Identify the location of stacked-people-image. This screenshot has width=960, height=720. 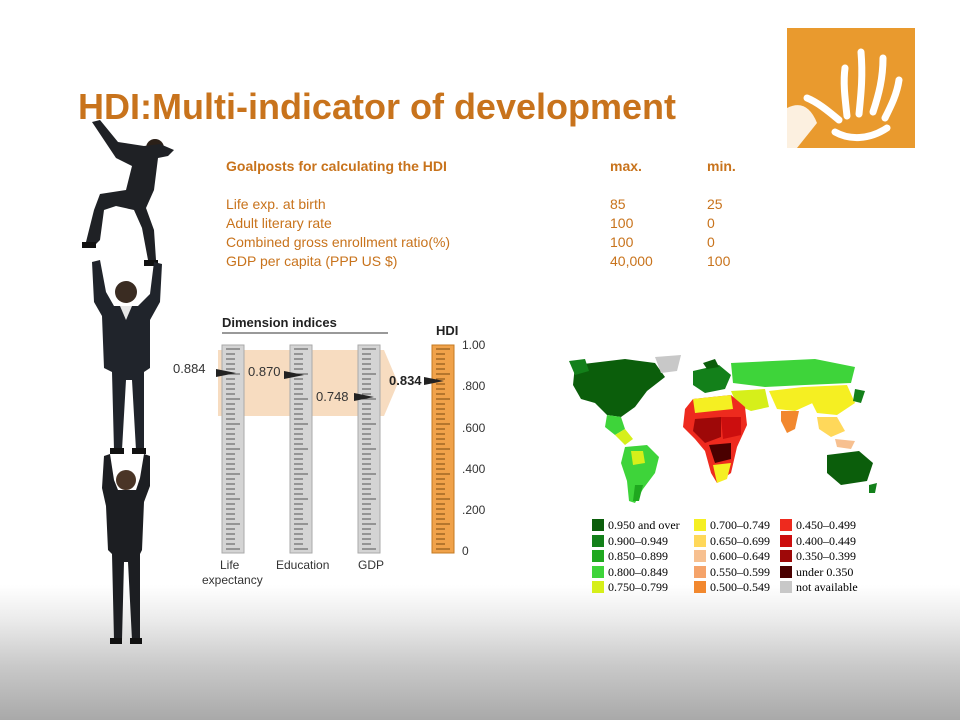
(130, 380).